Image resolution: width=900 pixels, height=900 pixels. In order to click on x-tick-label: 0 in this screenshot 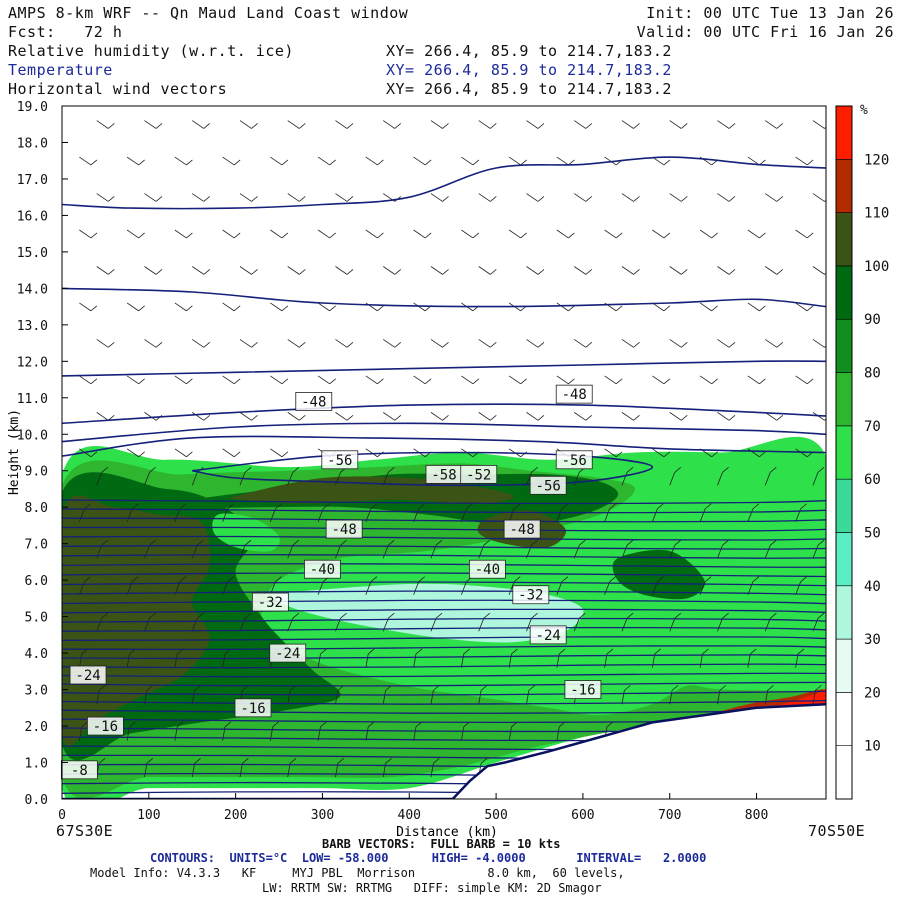, I will do `click(62, 815)`.